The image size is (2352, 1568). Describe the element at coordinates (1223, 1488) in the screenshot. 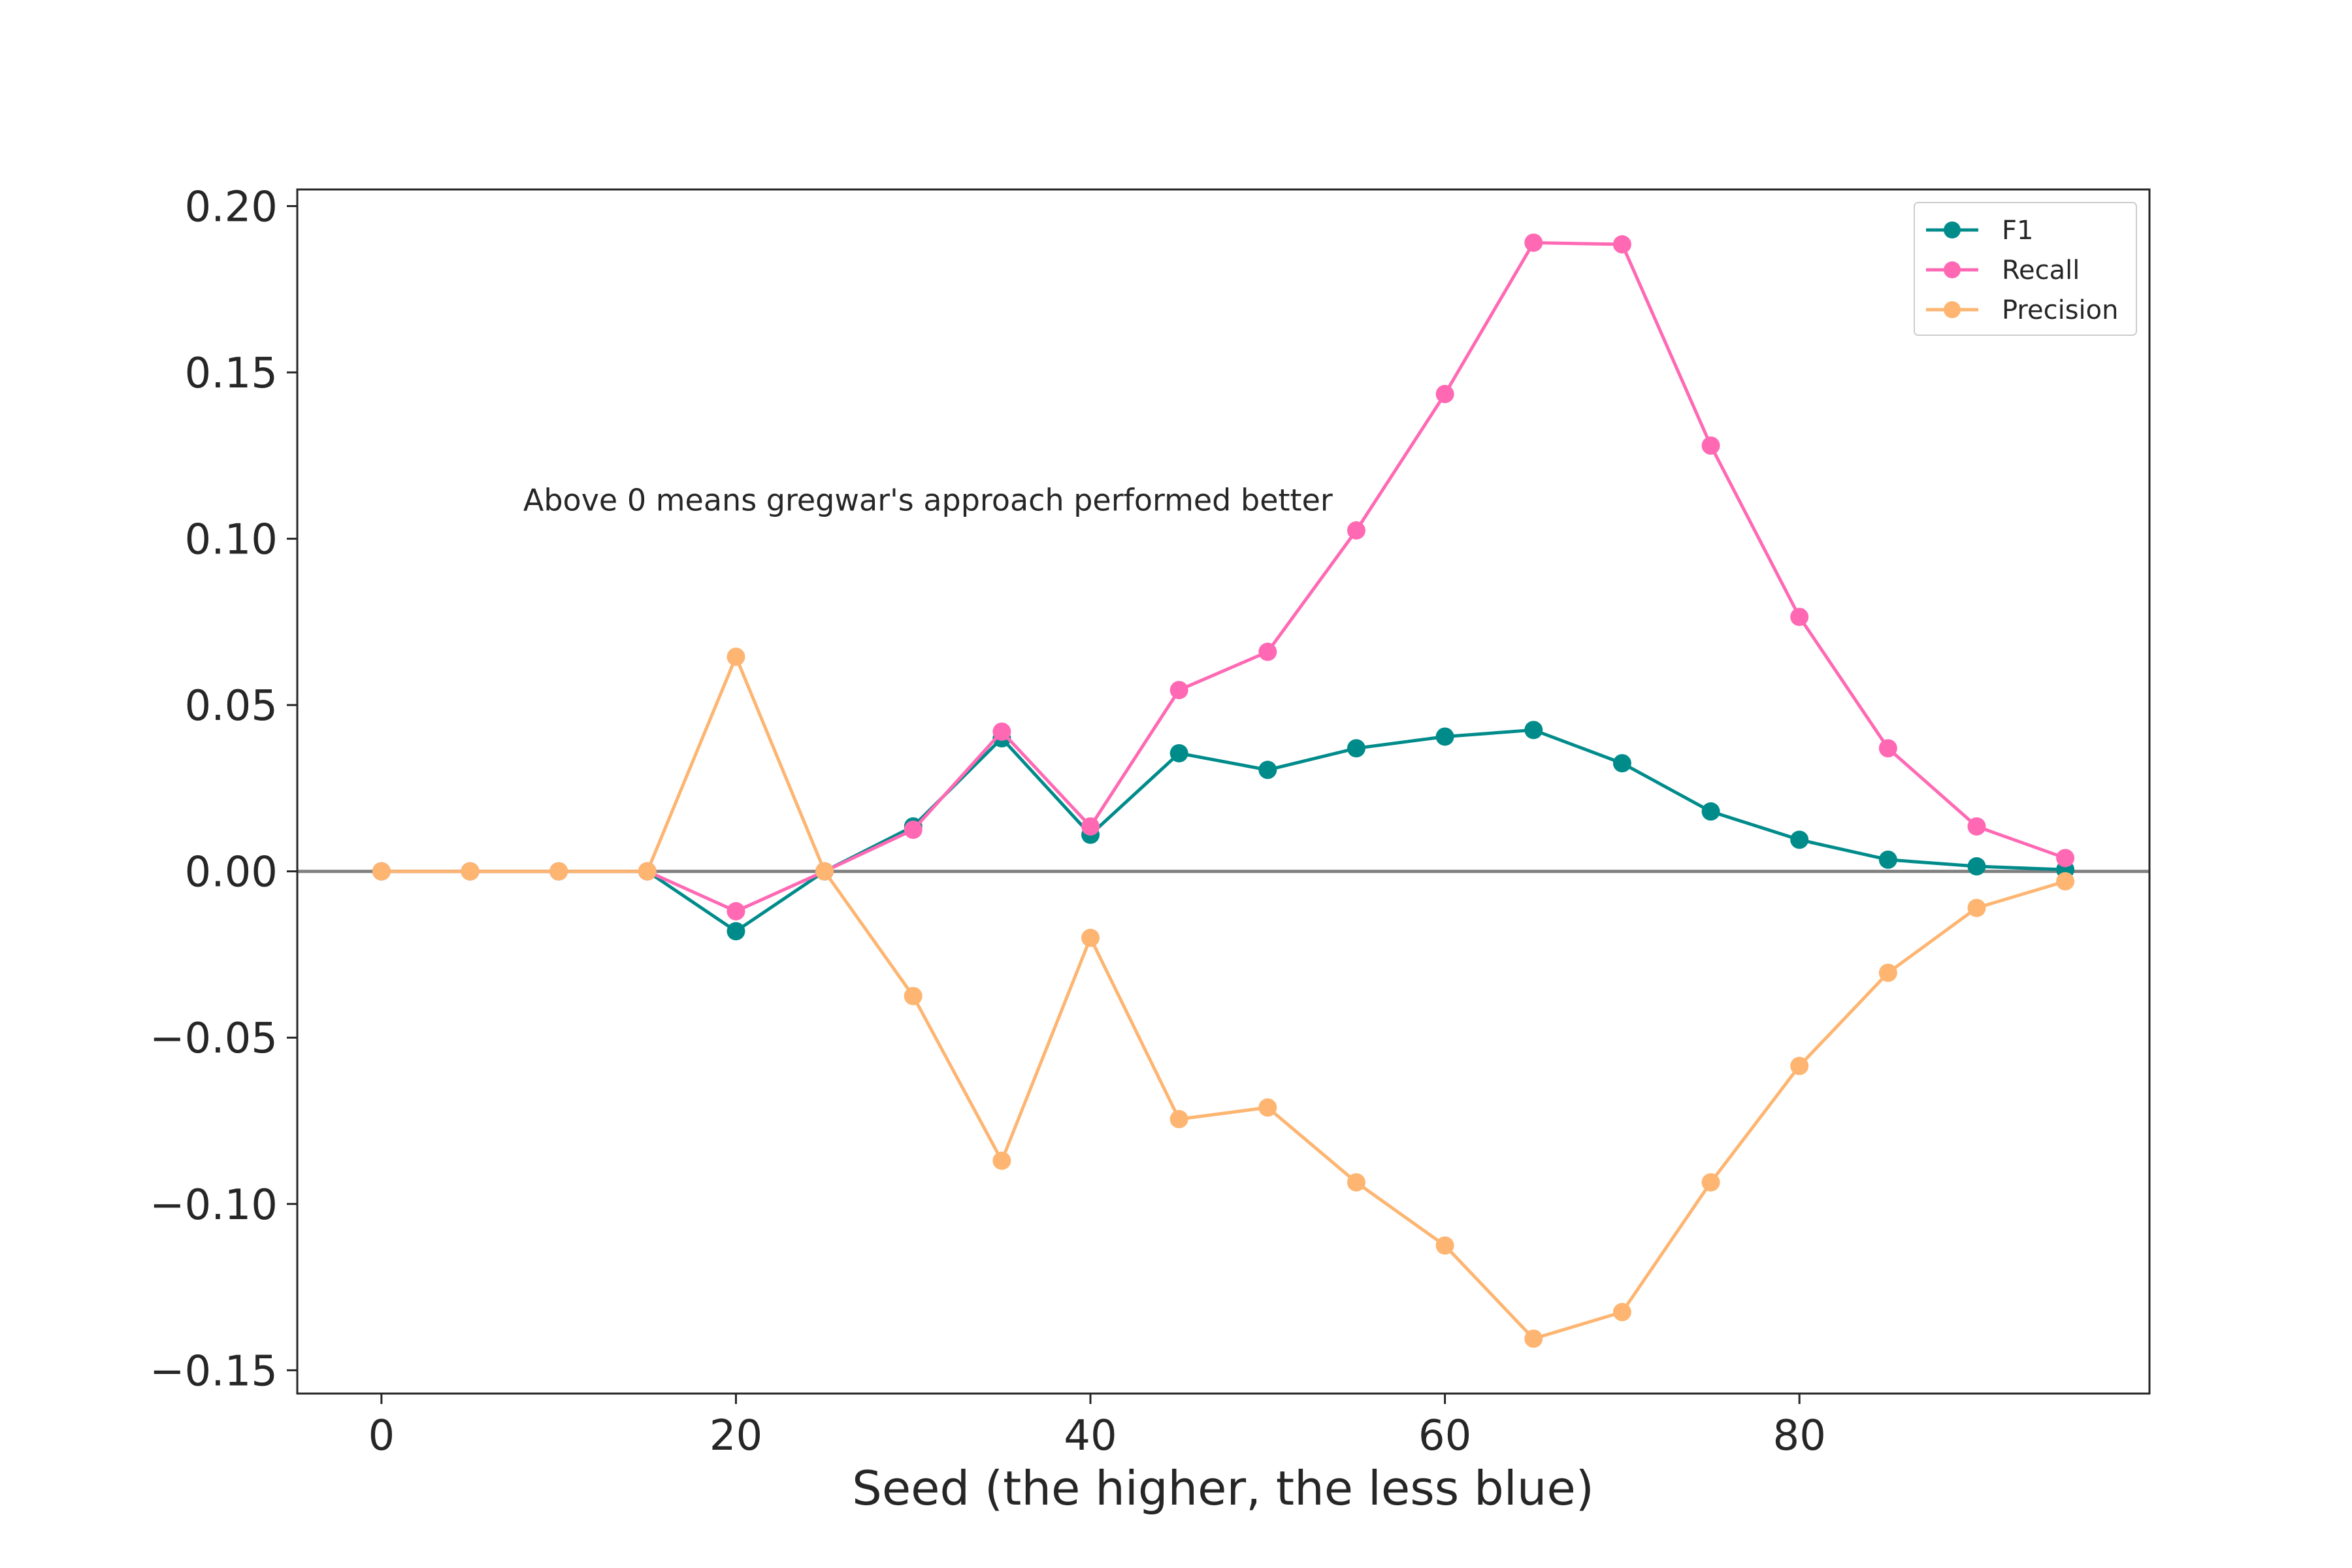

I see `x-axis-label: Seed (the higher, the less blue)` at that location.